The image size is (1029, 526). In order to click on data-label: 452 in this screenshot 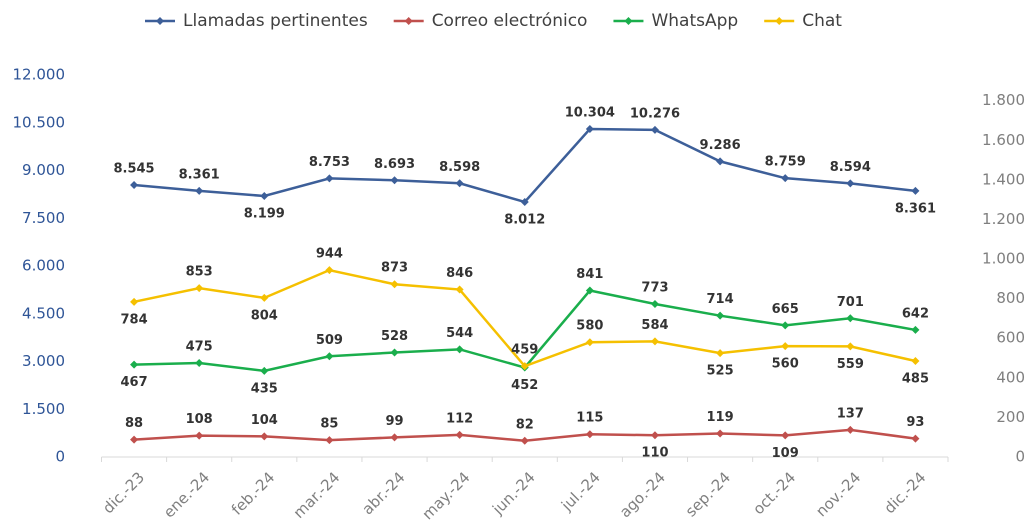, I will do `click(524, 385)`.